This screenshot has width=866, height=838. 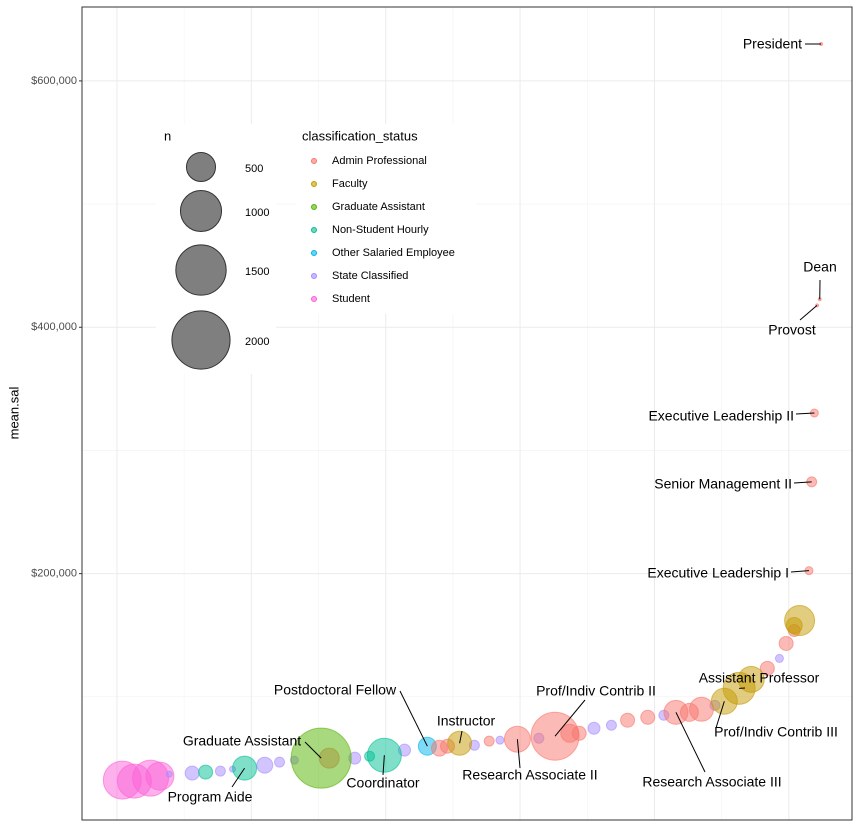 I want to click on legend-label: Non-Student Hourly, so click(x=380, y=230).